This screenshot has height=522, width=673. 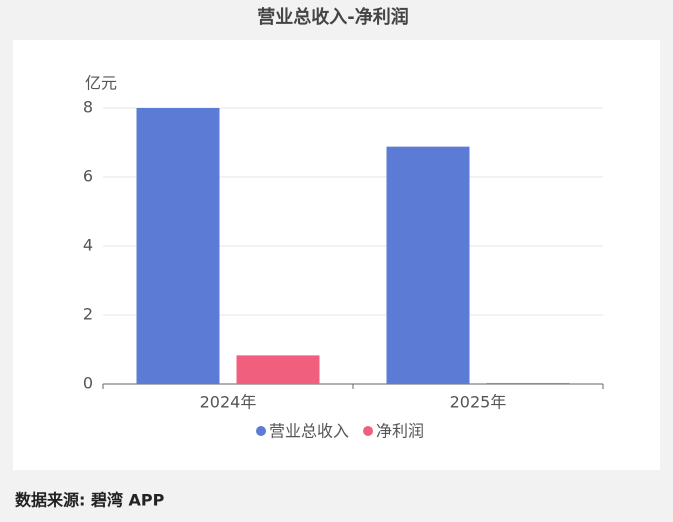 I want to click on y-tick-label: 4, so click(x=88, y=245).